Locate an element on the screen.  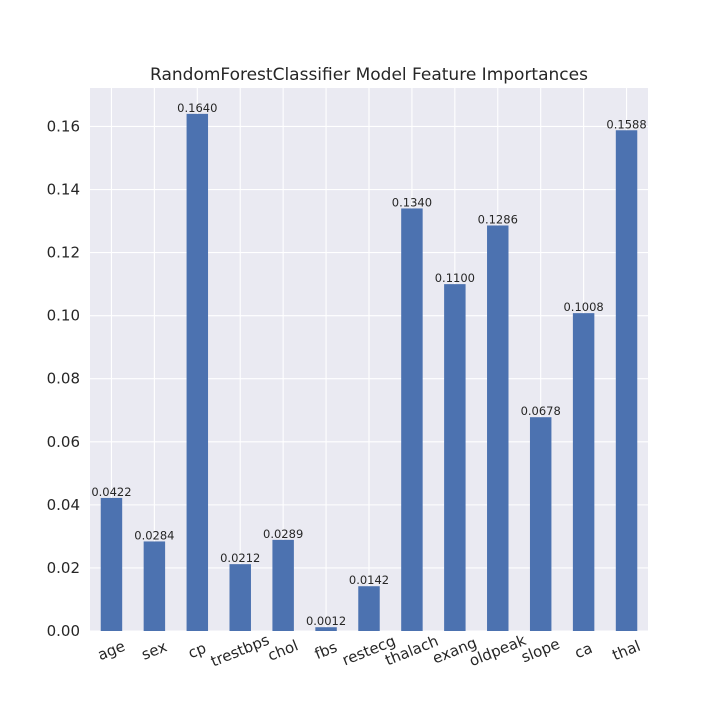
x-tick-label-sex: sex is located at coordinates (154, 650).